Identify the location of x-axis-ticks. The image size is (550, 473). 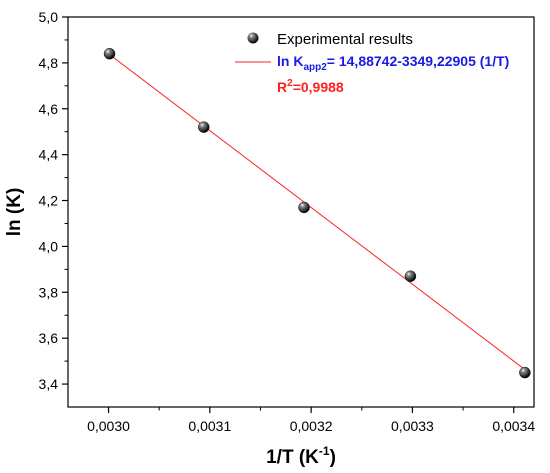
(311, 410).